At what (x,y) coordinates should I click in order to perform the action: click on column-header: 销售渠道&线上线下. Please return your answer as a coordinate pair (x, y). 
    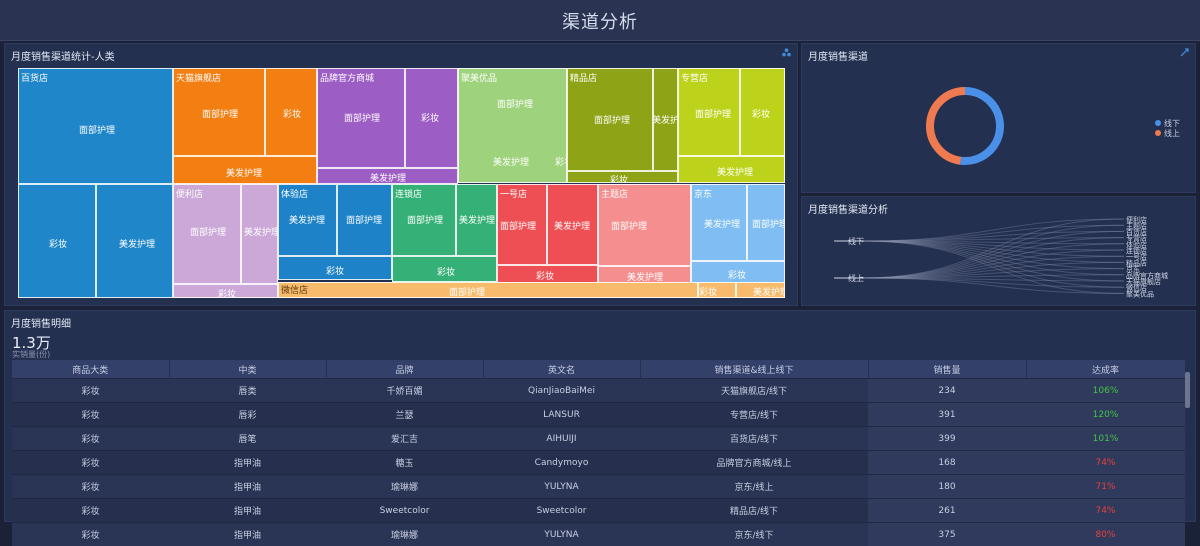
    Looking at the image, I should click on (754, 369).